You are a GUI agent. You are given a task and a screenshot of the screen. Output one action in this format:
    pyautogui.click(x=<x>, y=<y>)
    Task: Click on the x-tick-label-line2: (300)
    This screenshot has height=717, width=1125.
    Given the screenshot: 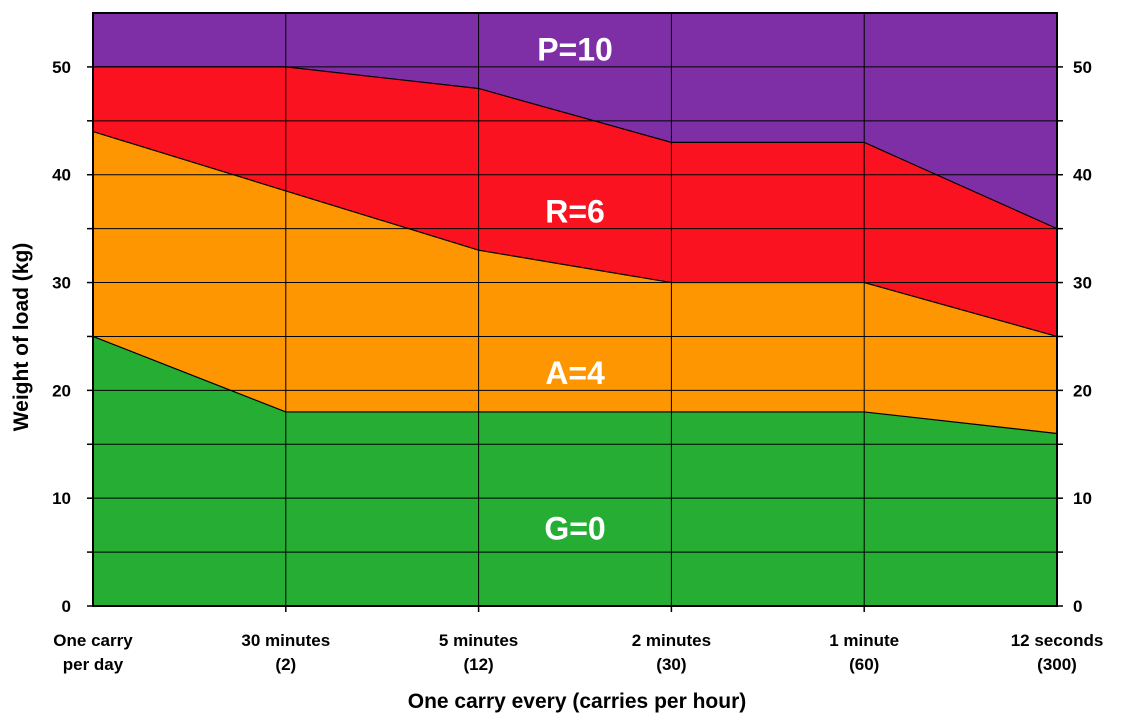 What is the action you would take?
    pyautogui.click(x=1057, y=664)
    